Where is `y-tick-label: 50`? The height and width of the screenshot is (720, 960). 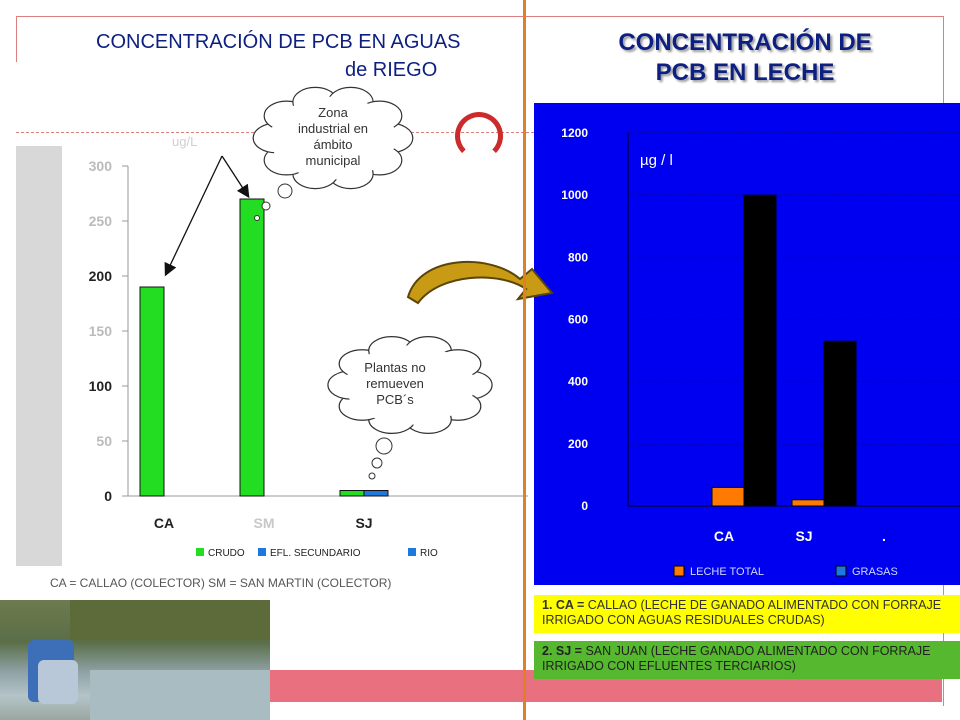 y-tick-label: 50 is located at coordinates (104, 441).